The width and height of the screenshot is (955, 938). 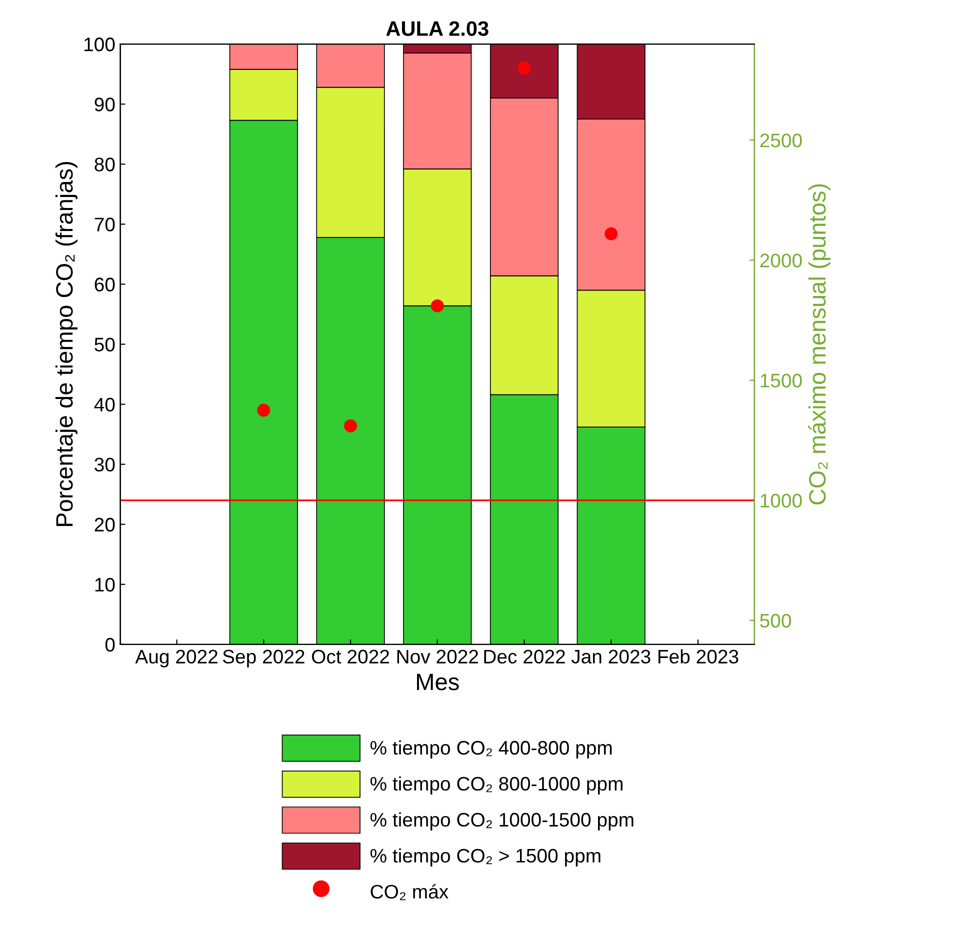 What do you see at coordinates (698, 656) in the screenshot?
I see `x-tick-label: Feb 2023` at bounding box center [698, 656].